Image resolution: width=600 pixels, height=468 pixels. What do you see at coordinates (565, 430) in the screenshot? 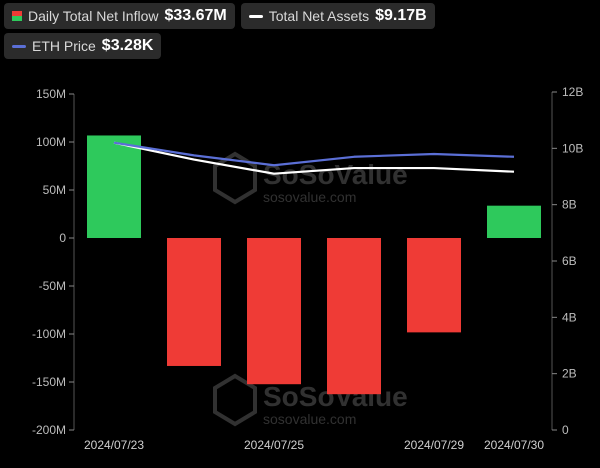
I see `y-right-tick-label: 0` at bounding box center [565, 430].